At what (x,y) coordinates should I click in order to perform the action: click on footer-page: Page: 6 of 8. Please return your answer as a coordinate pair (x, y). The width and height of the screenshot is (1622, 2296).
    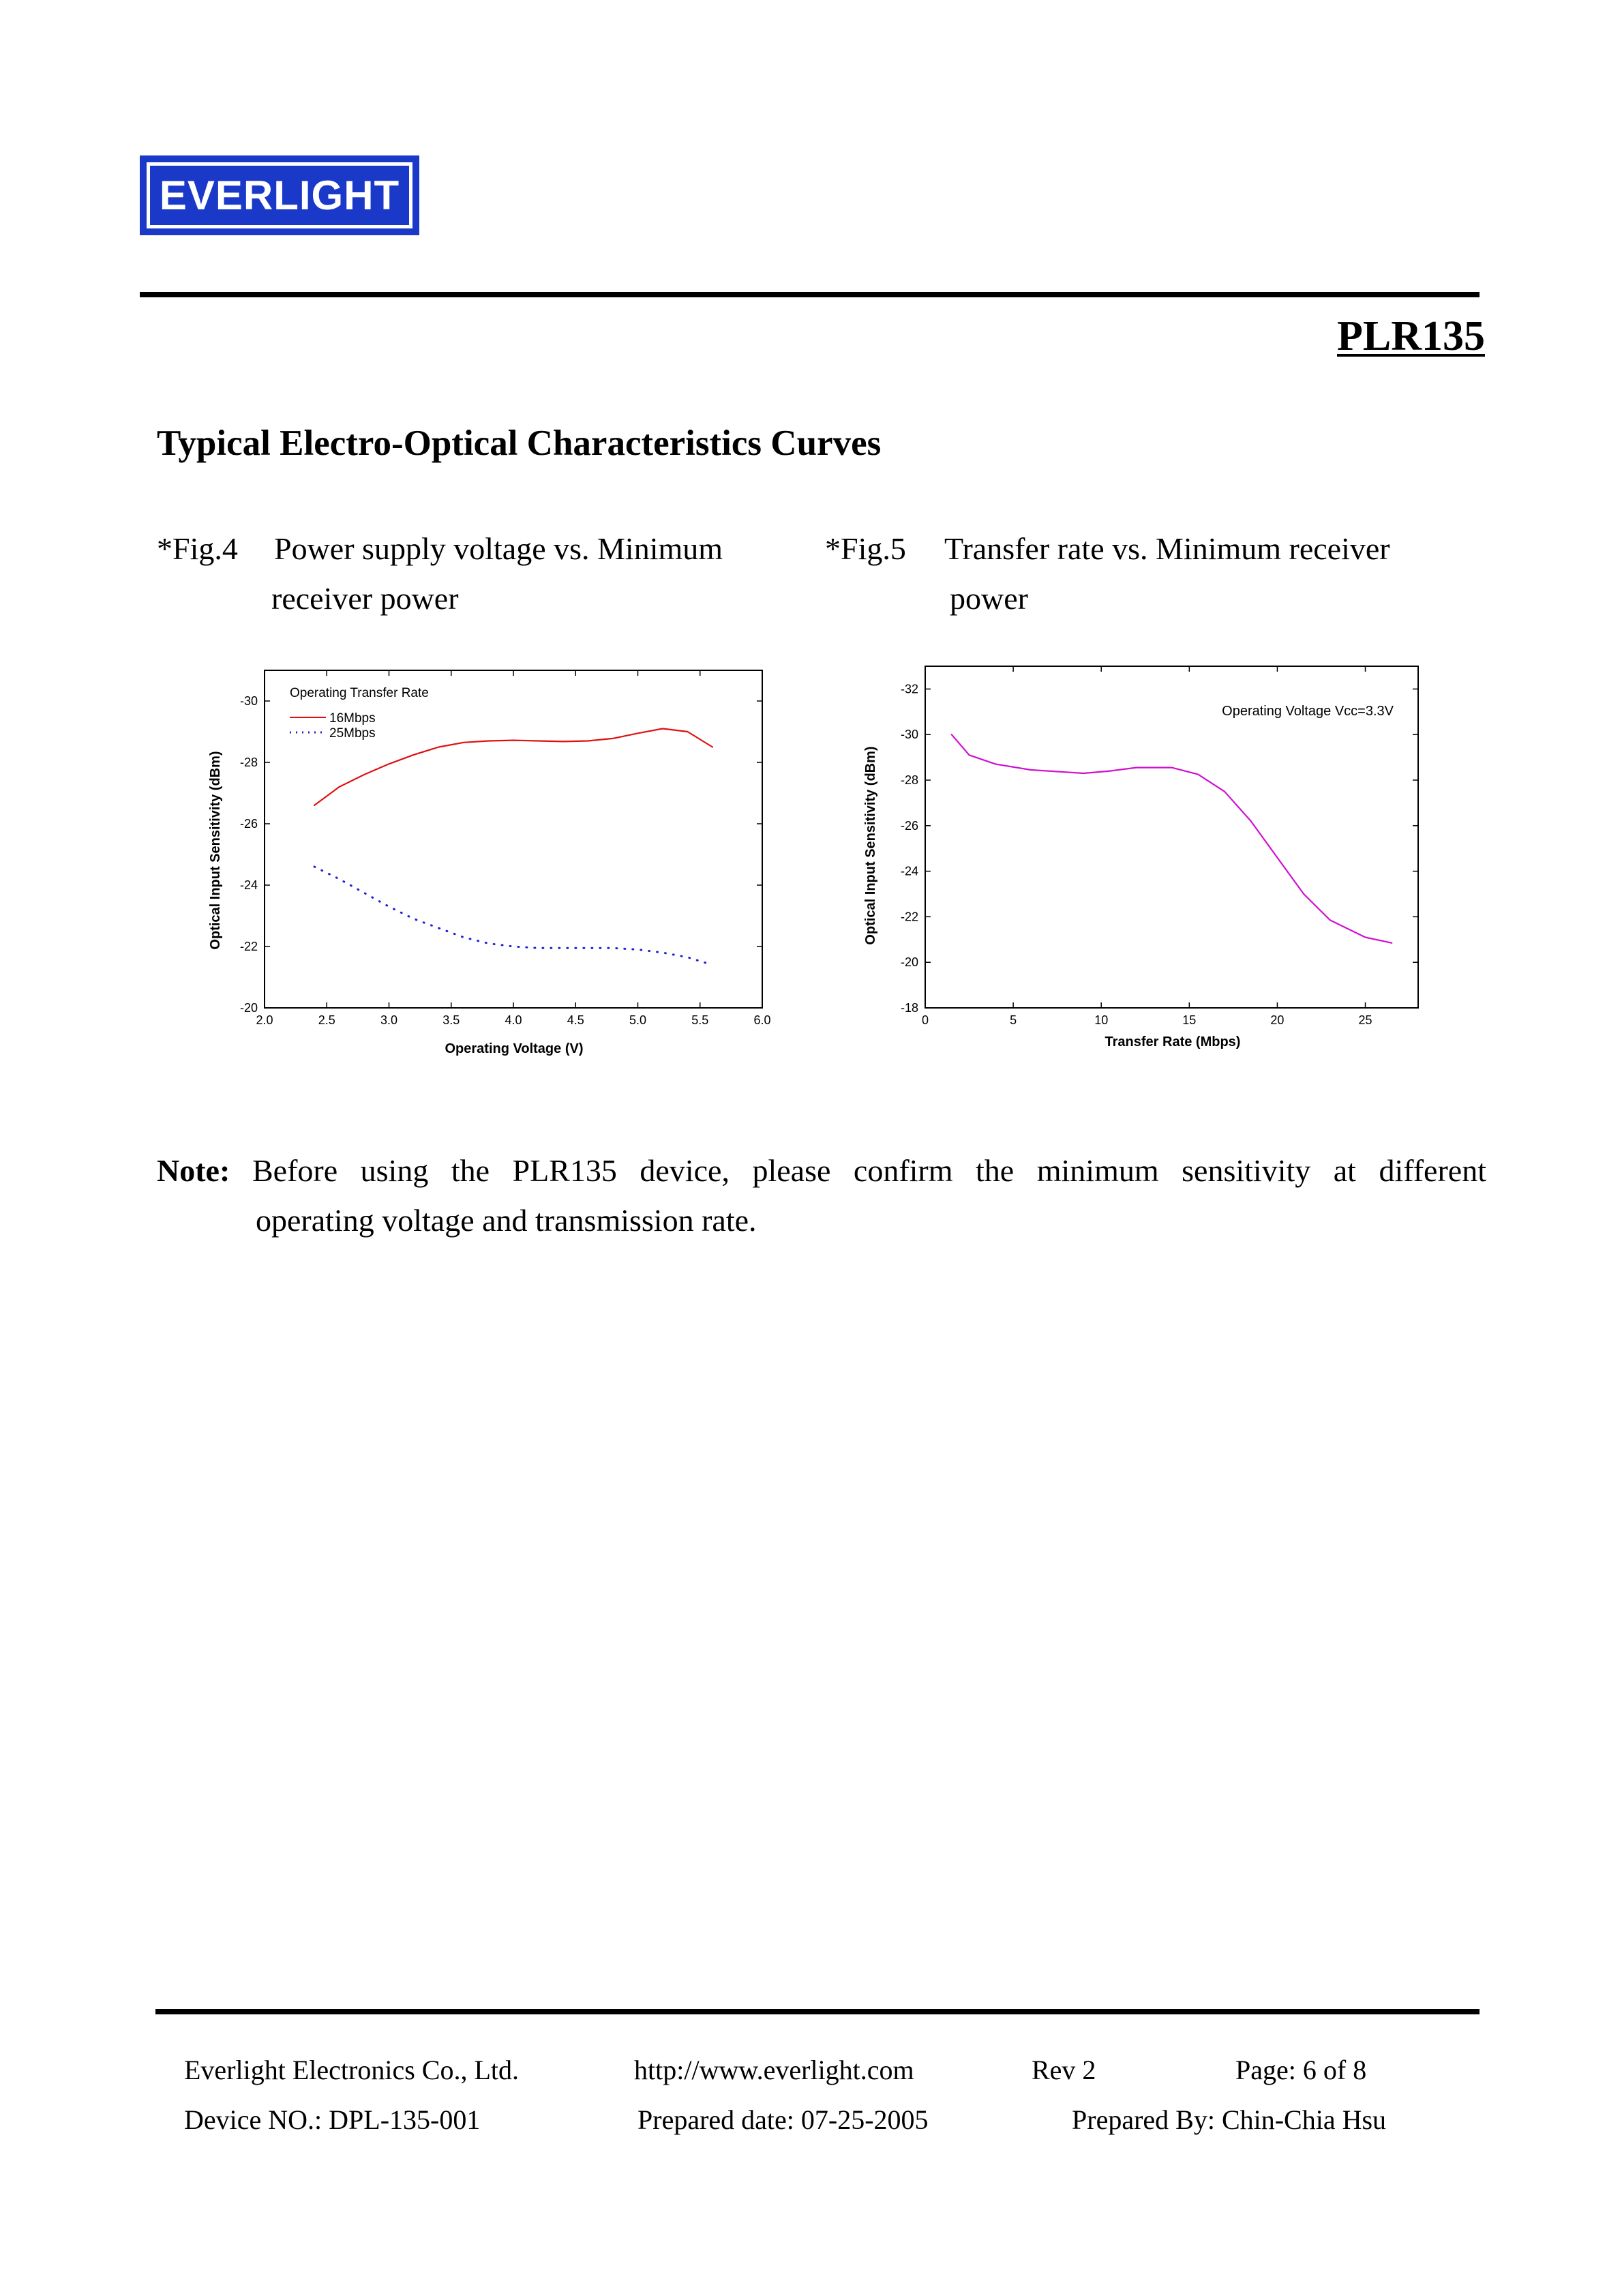
    Looking at the image, I should click on (1301, 2070).